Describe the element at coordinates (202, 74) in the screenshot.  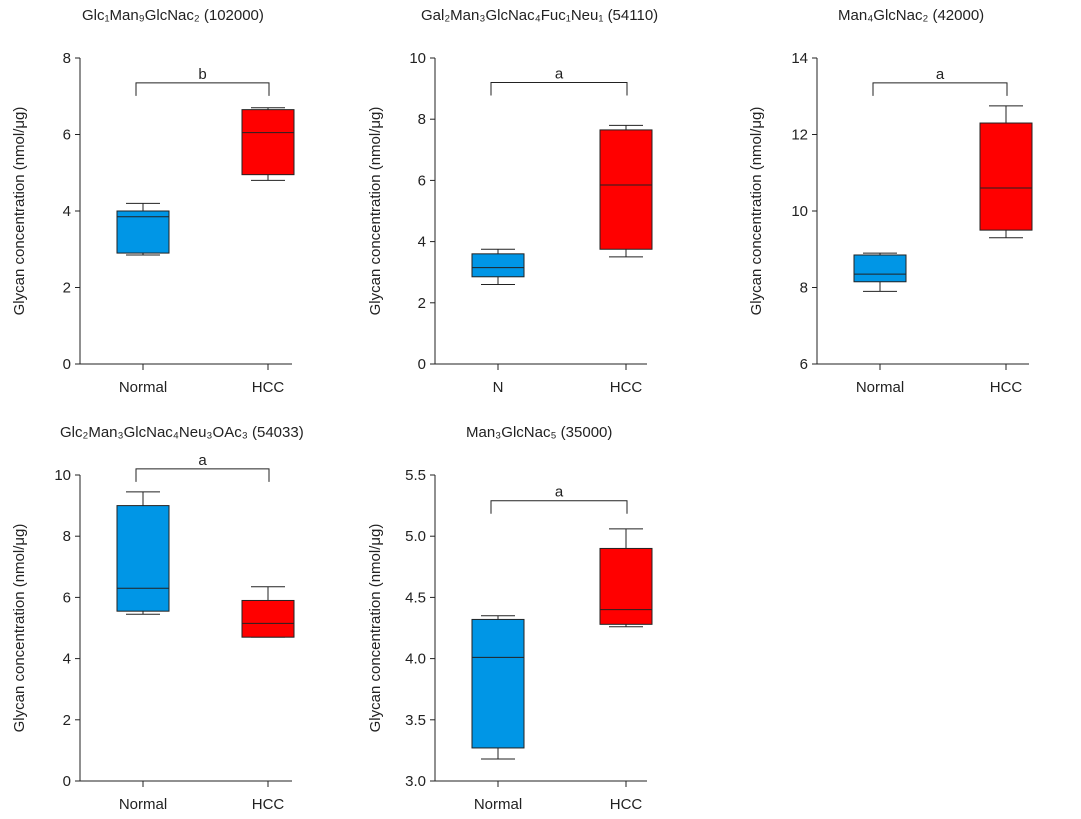
I see `significance-label: b` at that location.